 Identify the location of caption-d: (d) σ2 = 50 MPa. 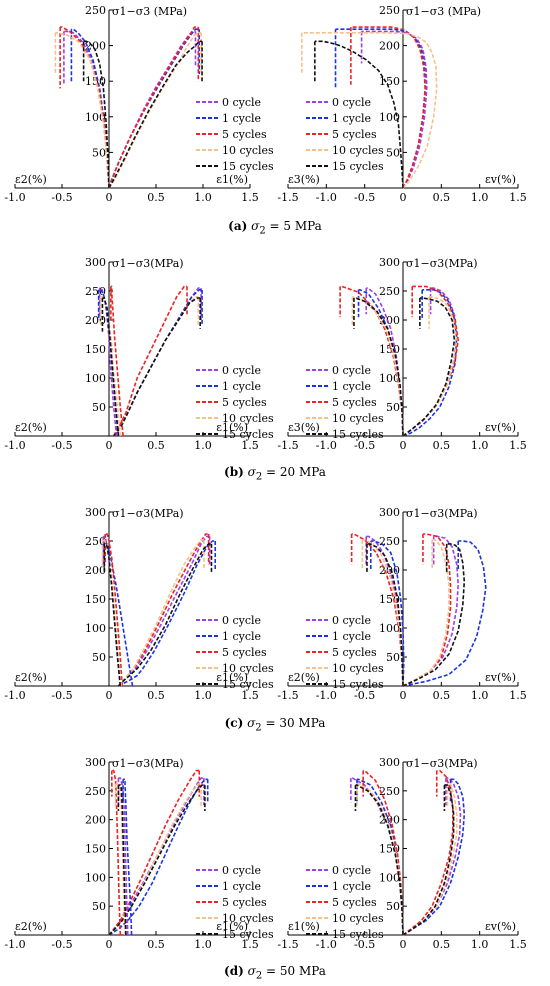
(275, 972).